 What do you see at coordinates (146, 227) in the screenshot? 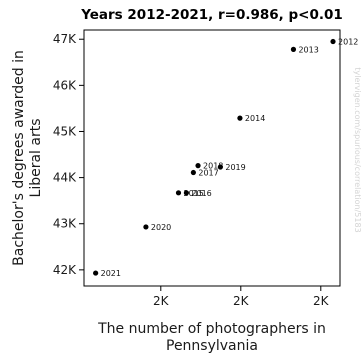
I see `data-point-2020` at bounding box center [146, 227].